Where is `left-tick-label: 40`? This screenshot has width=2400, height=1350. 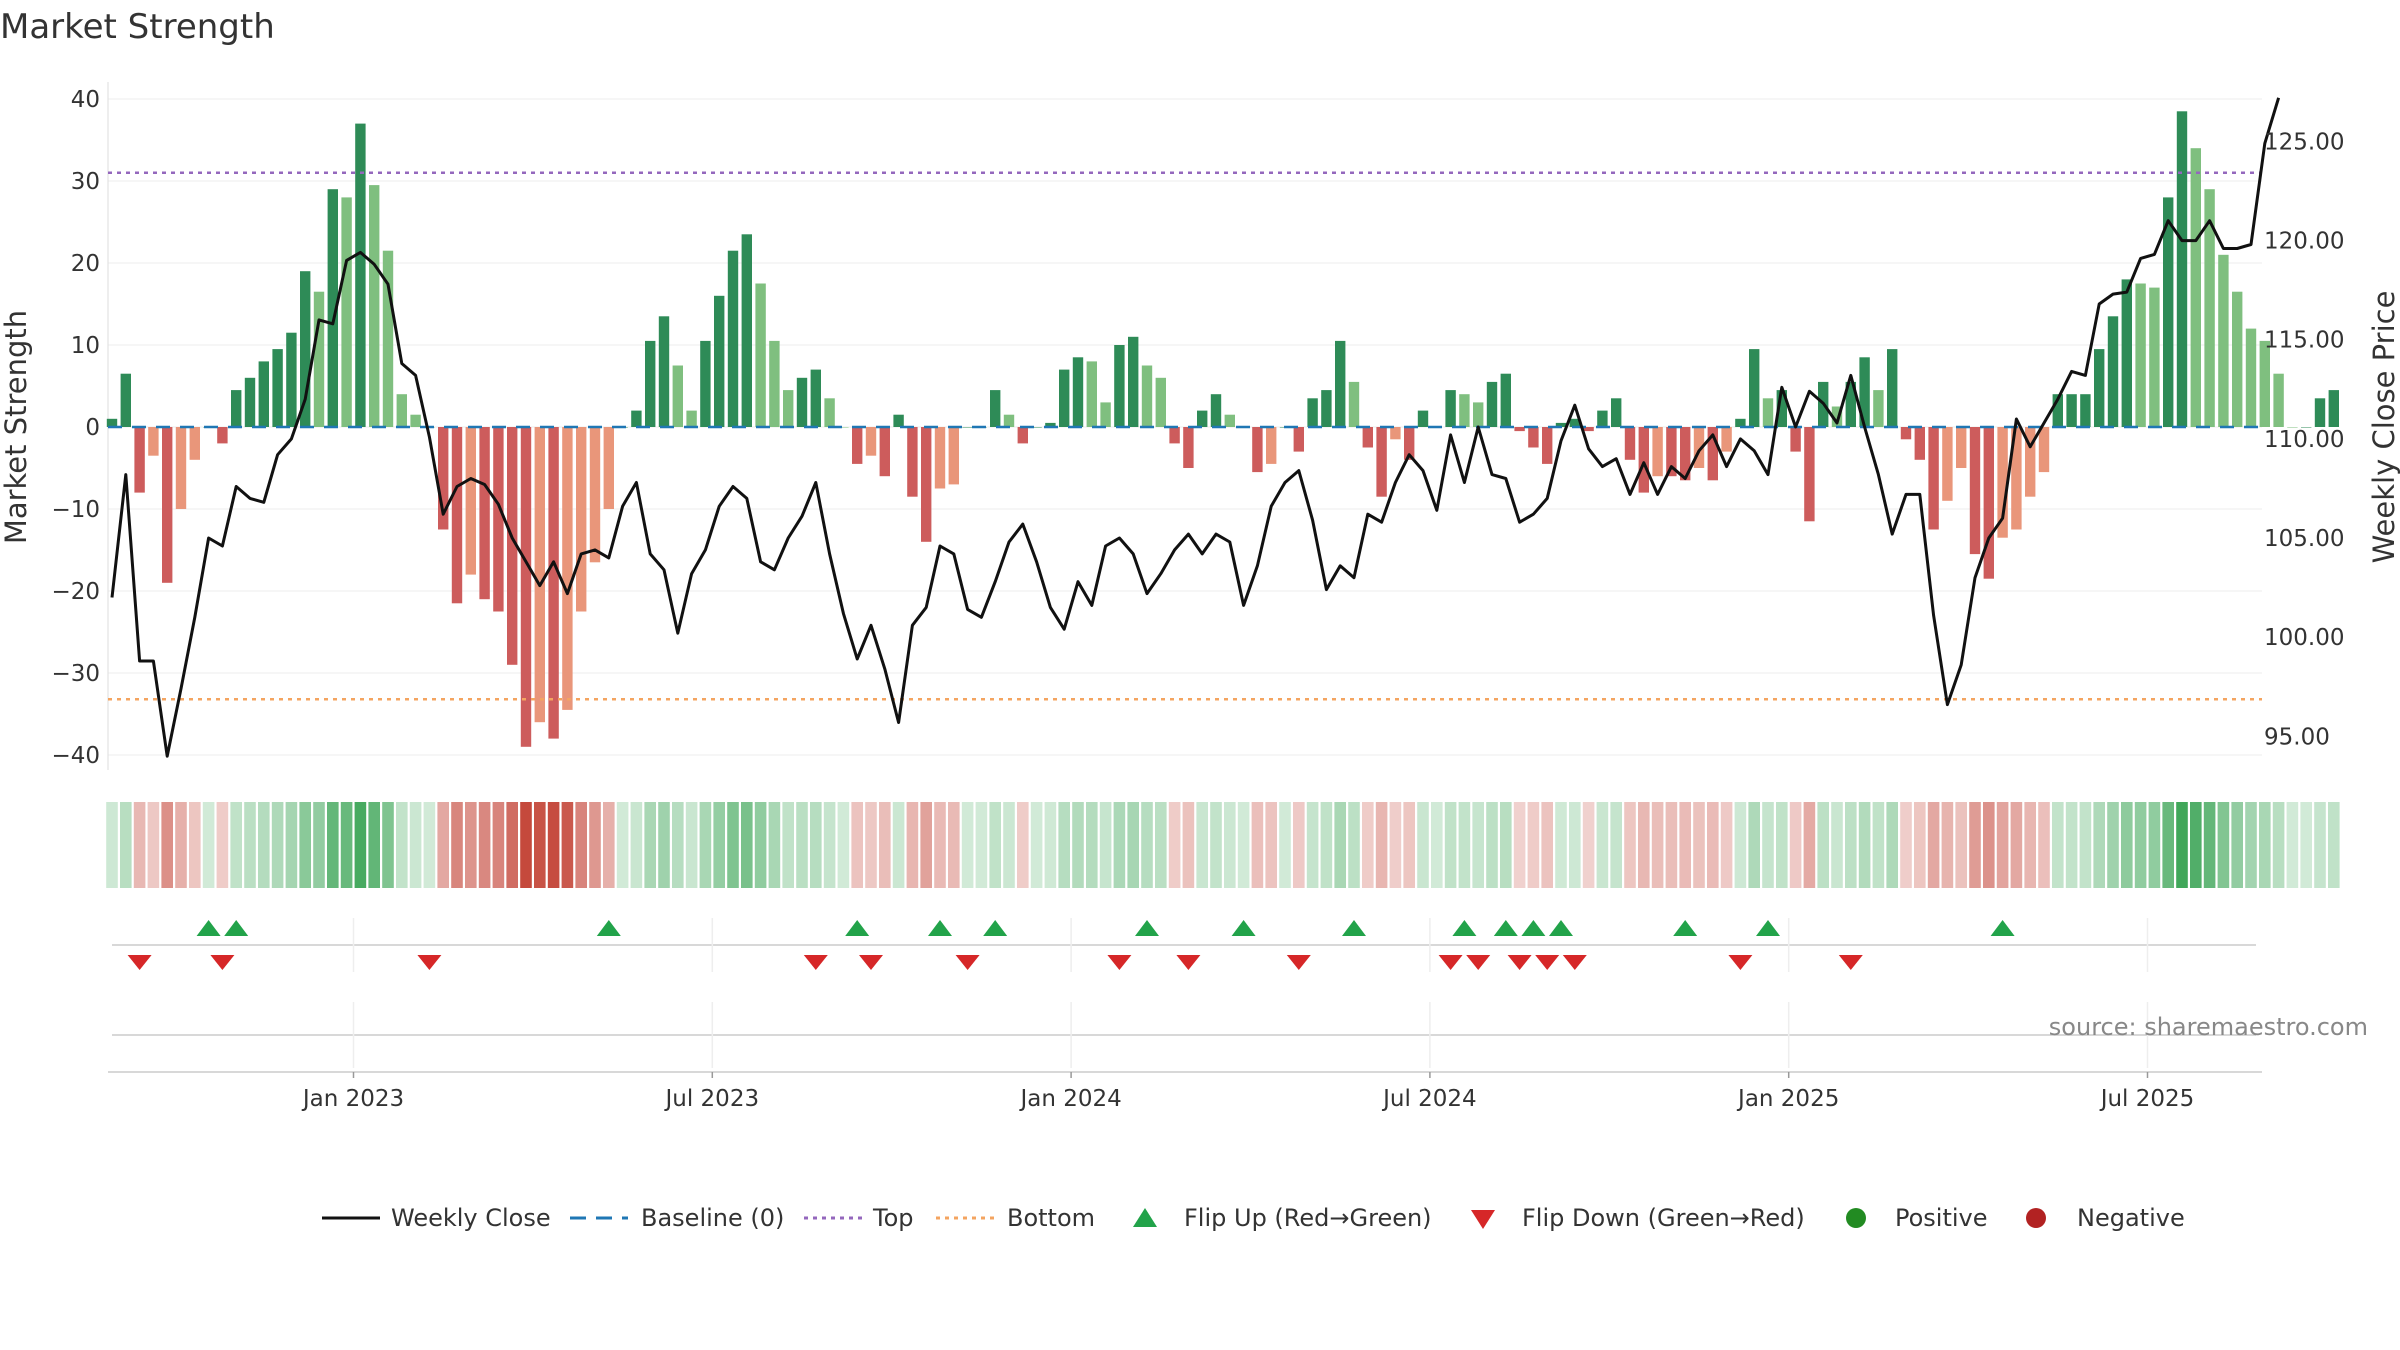
left-tick-label: 40 is located at coordinates (85, 100).